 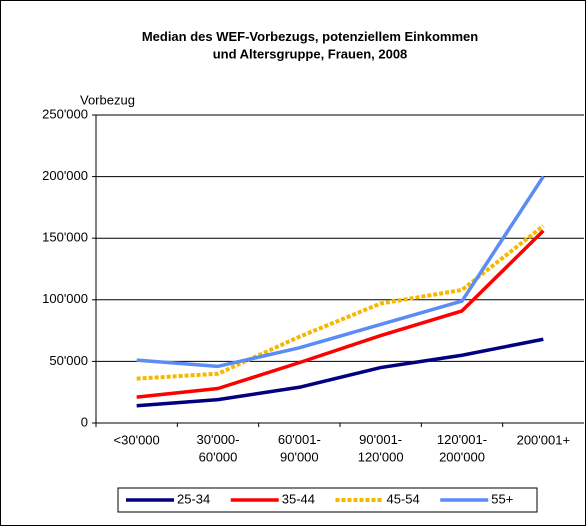 What do you see at coordinates (218, 448) in the screenshot?
I see `x-tick-label: 30'000-60'000` at bounding box center [218, 448].